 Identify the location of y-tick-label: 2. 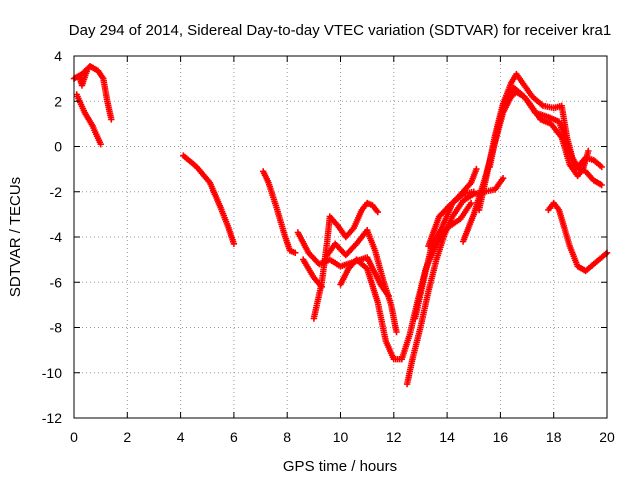
(58, 101).